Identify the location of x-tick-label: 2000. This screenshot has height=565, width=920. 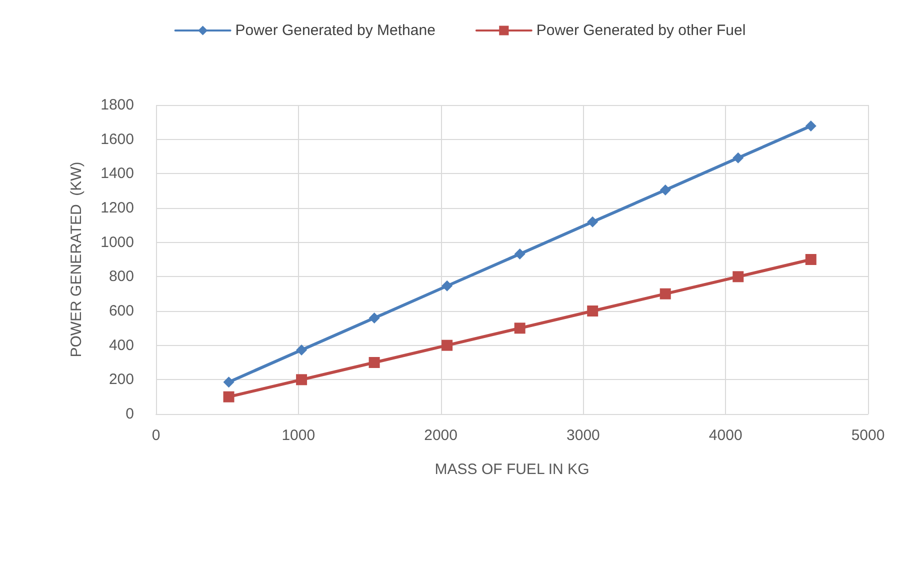
(441, 435).